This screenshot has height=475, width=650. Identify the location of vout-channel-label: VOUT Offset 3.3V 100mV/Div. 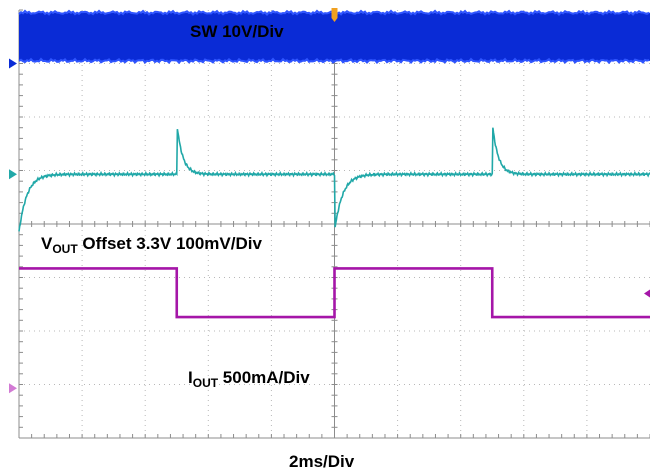
(151, 245).